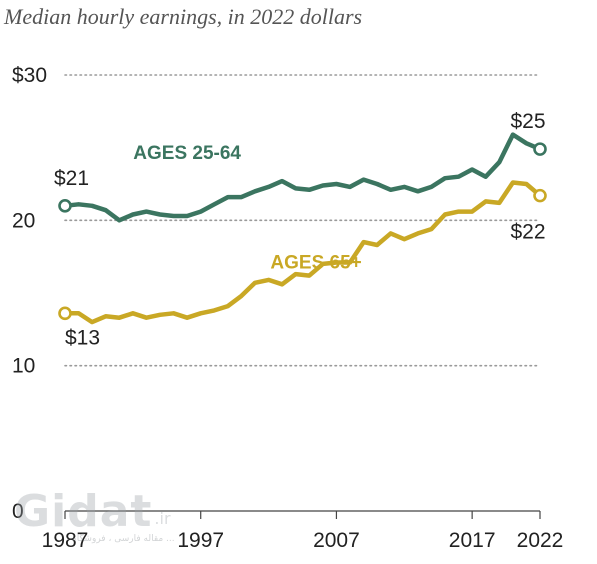 This screenshot has height=564, width=597. What do you see at coordinates (540, 540) in the screenshot?
I see `x-tick-label: 2022` at bounding box center [540, 540].